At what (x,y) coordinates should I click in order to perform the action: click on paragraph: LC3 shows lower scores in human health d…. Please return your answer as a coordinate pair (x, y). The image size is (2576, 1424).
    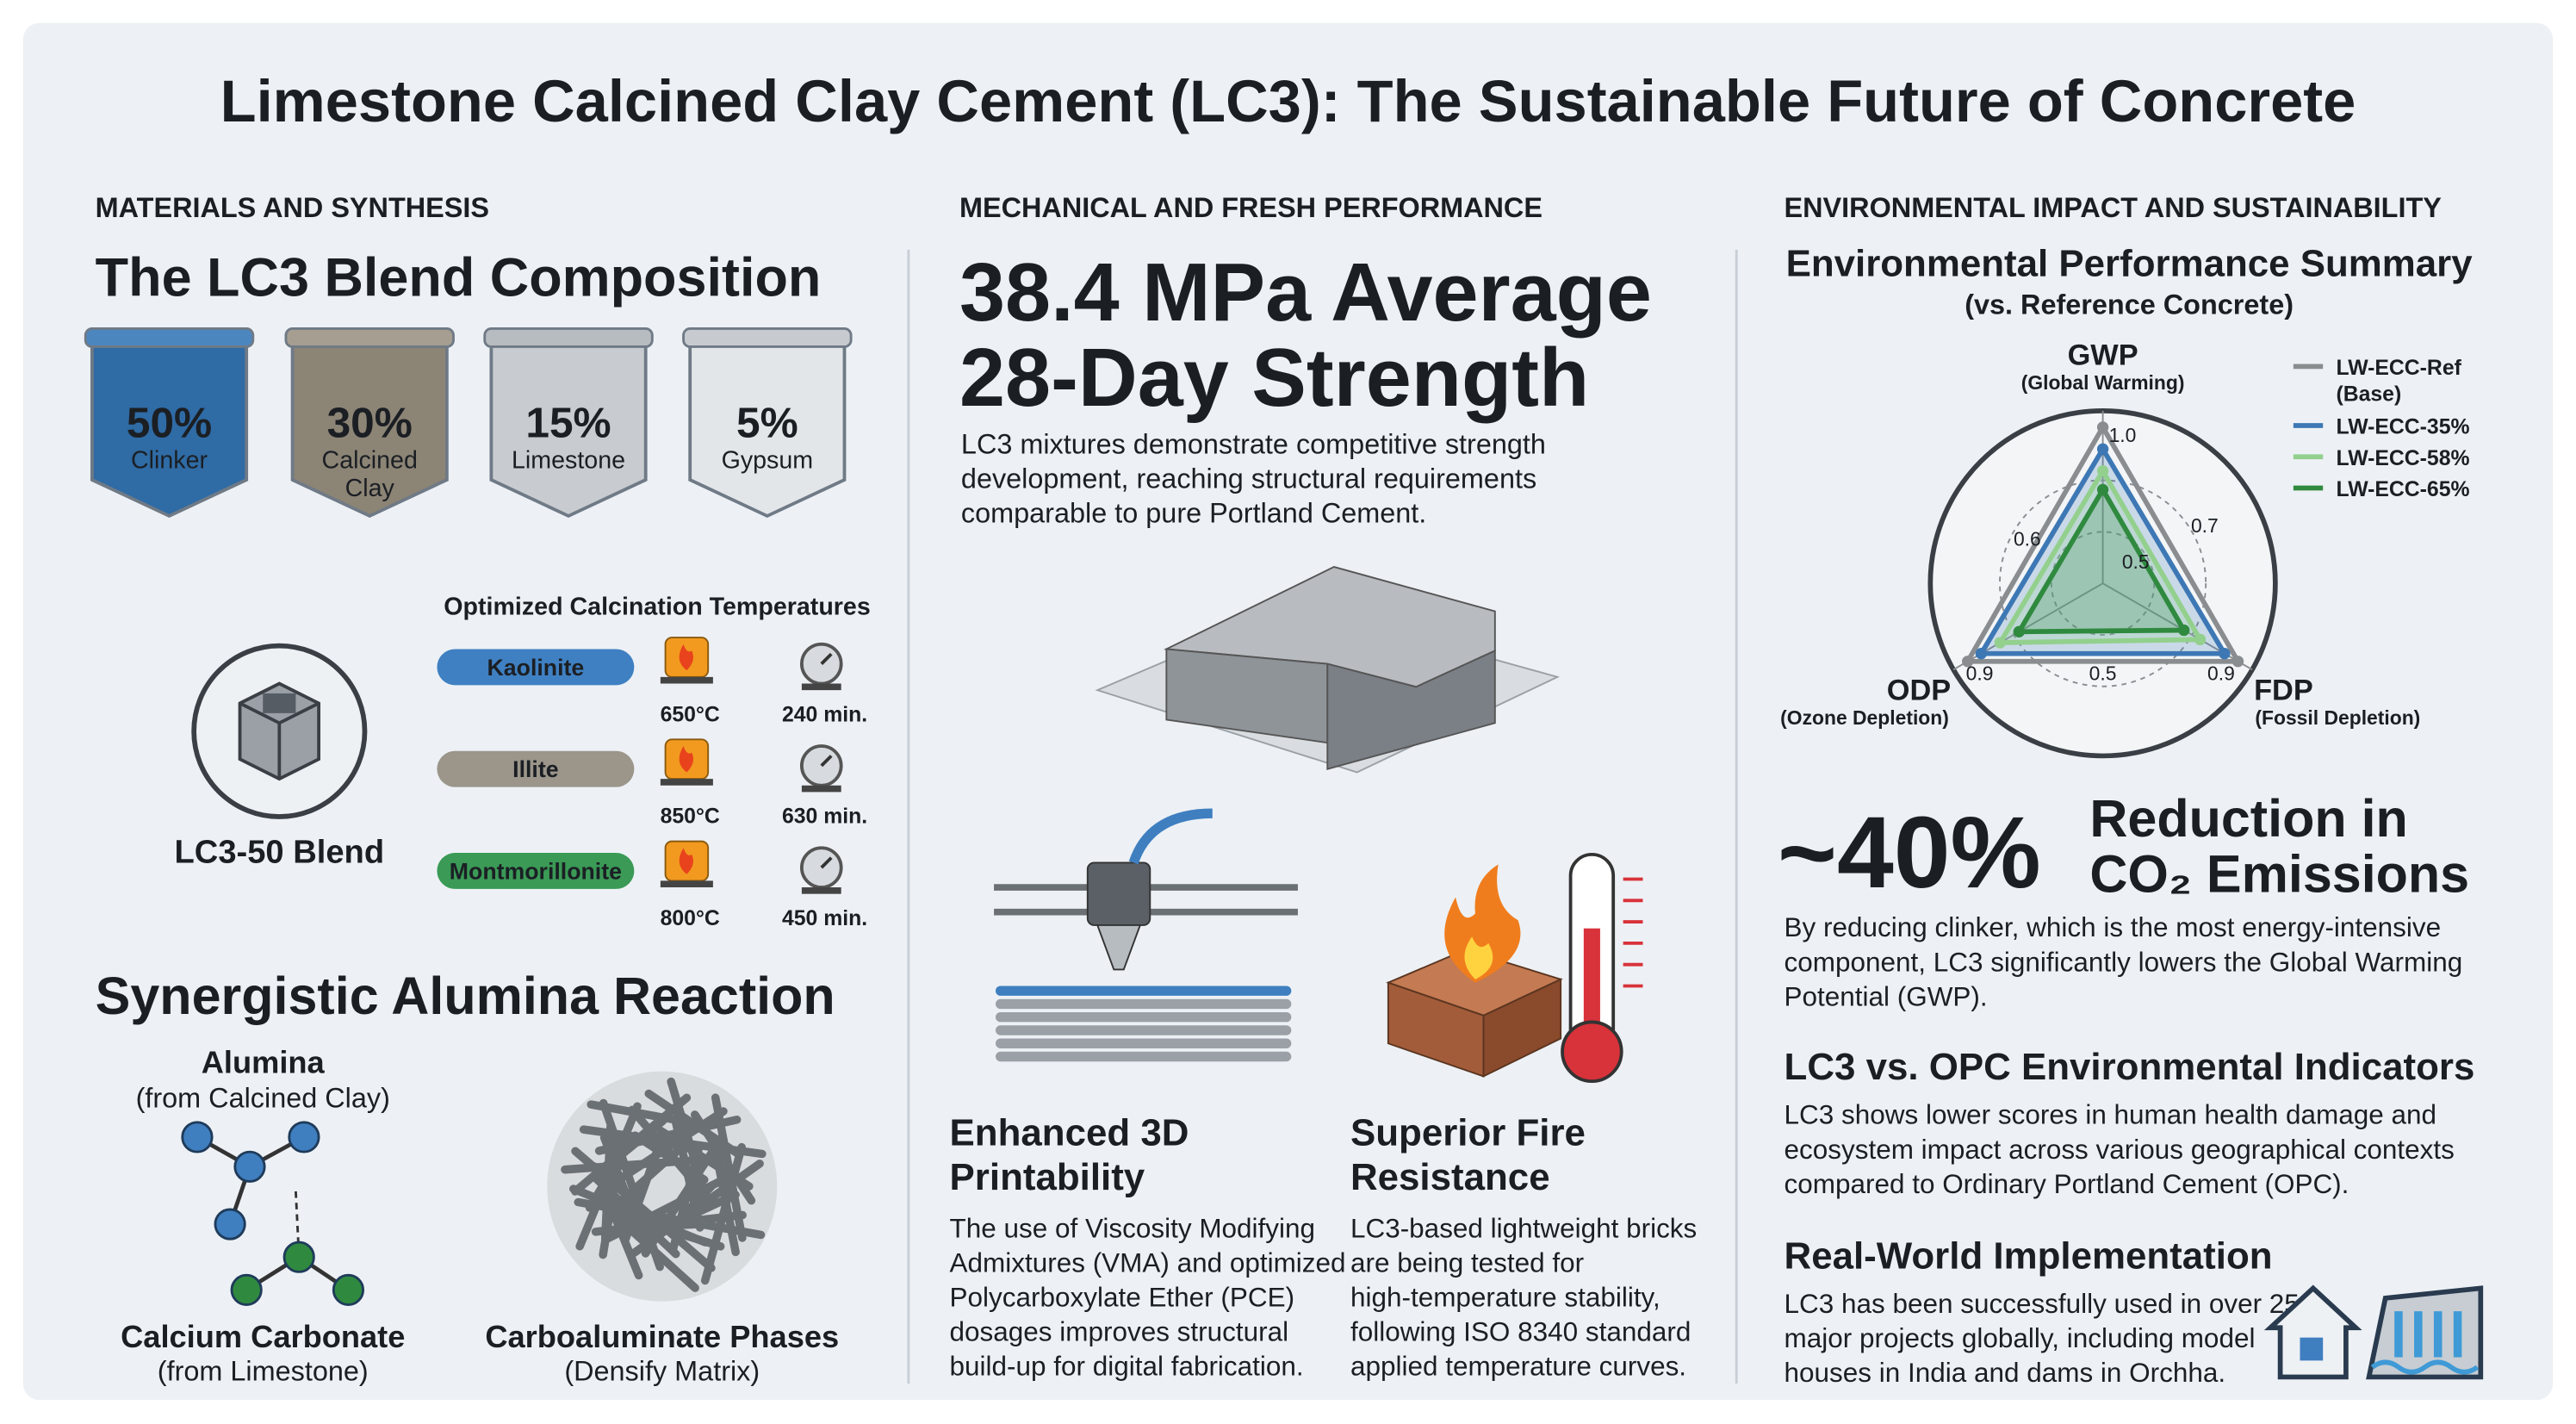
    Looking at the image, I should click on (2111, 1115).